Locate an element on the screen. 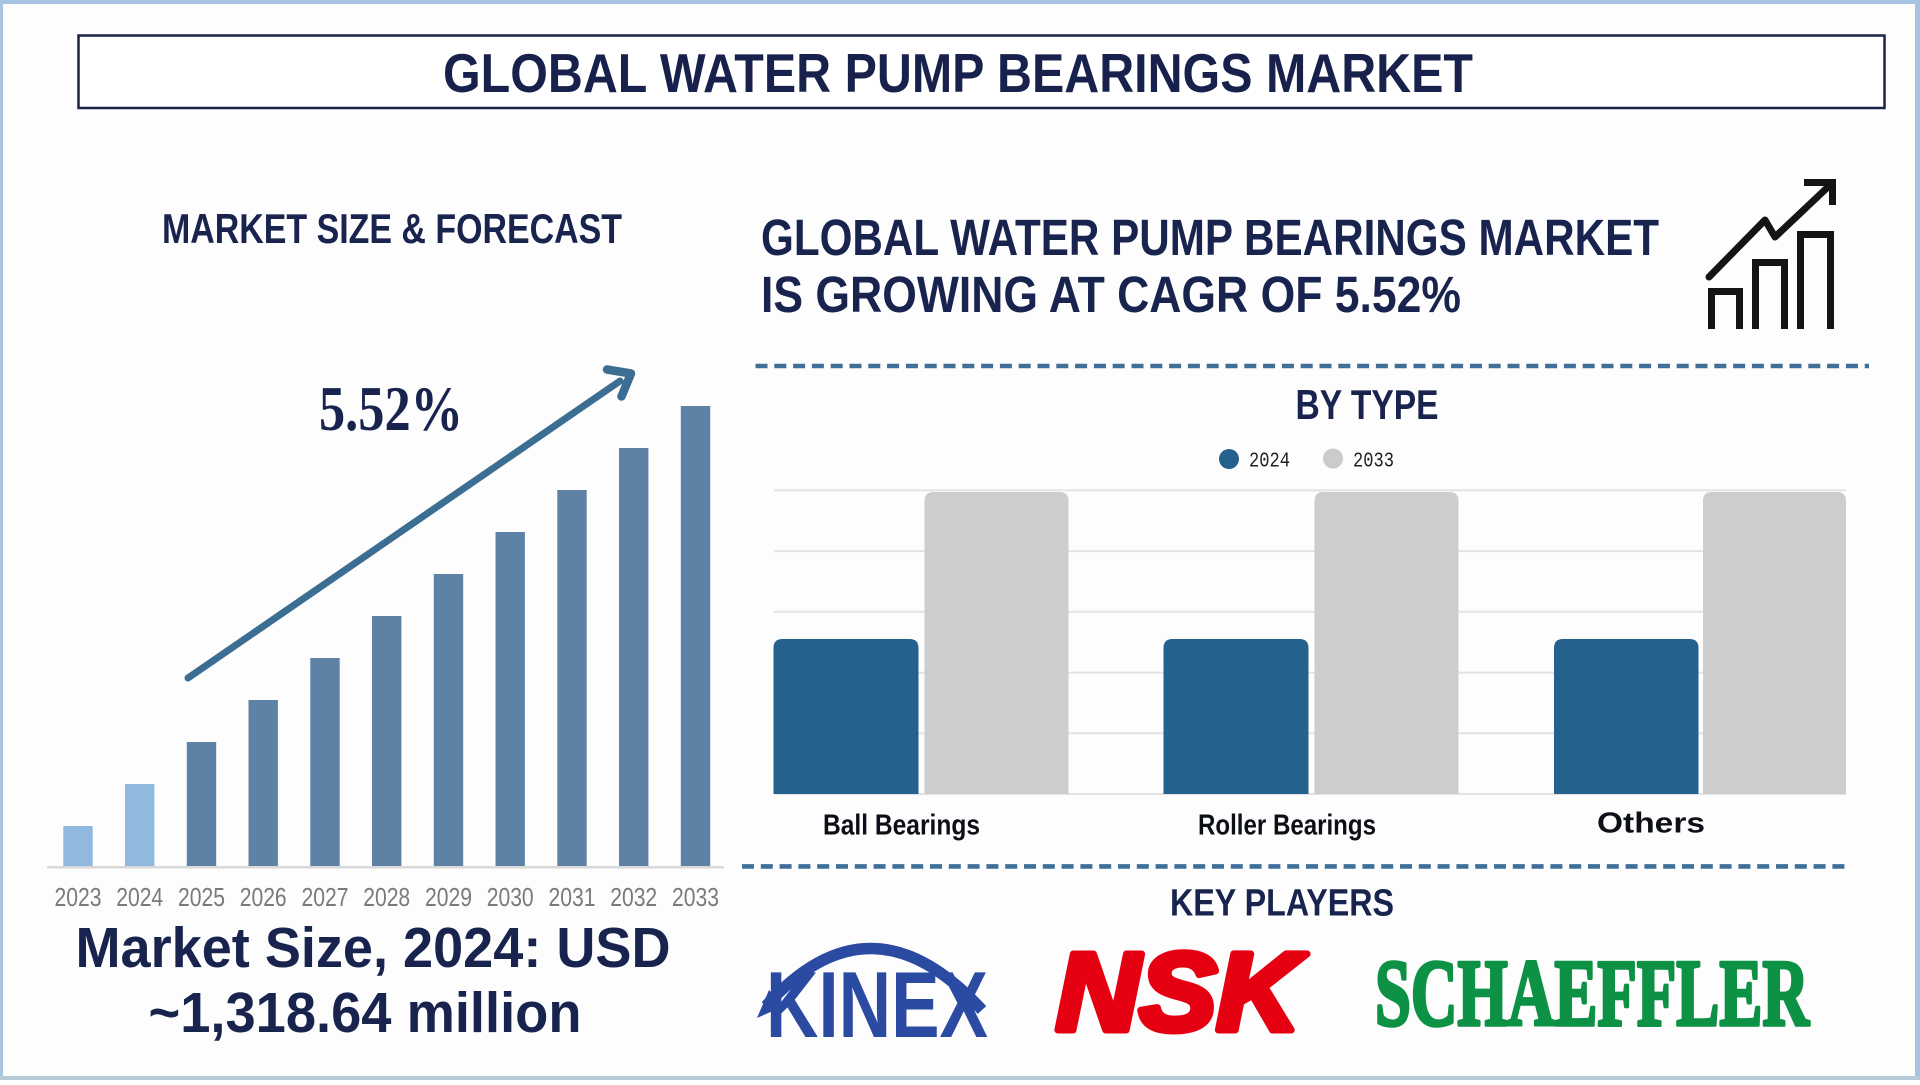 The image size is (1920, 1085). svg-text: Market Size, 2024: USD is located at coordinates (373, 948).